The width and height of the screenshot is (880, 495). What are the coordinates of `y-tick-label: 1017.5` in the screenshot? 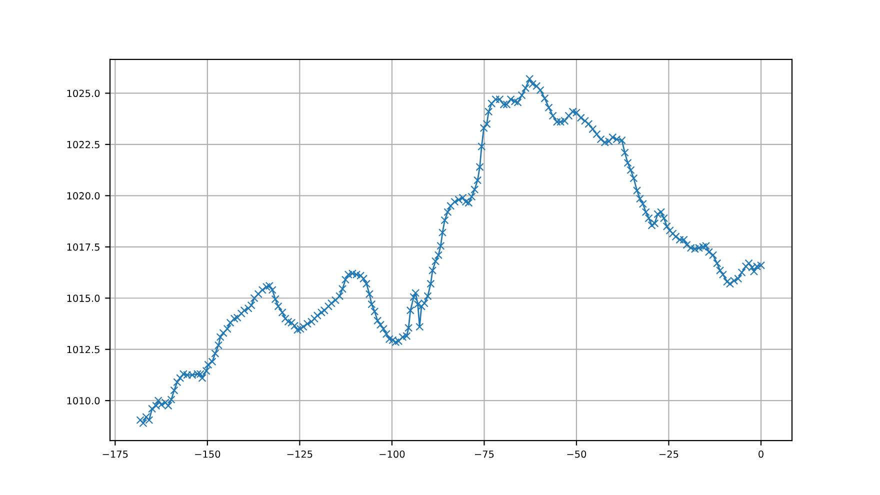 It's located at (83, 247).